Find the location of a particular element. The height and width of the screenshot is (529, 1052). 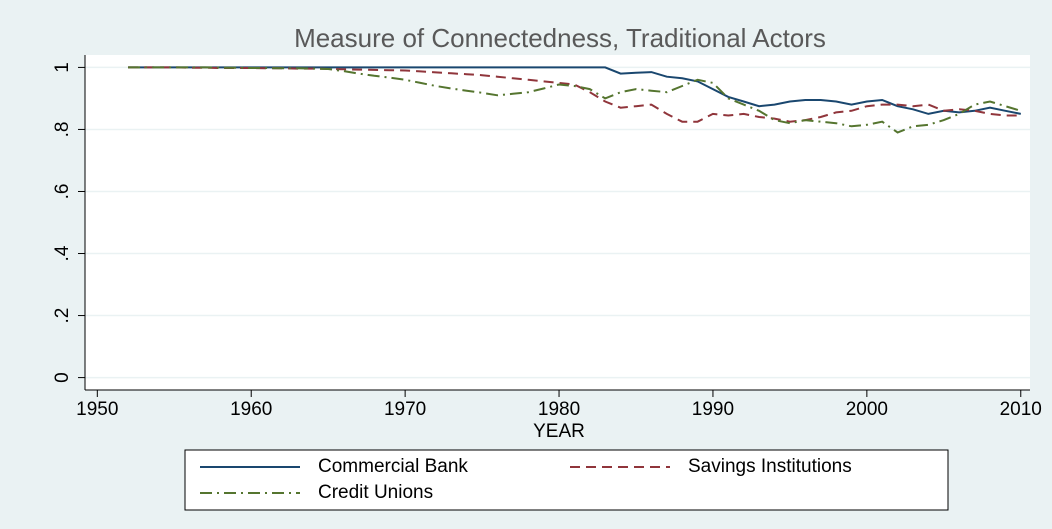

x-tick-label: 1970 is located at coordinates (405, 409).